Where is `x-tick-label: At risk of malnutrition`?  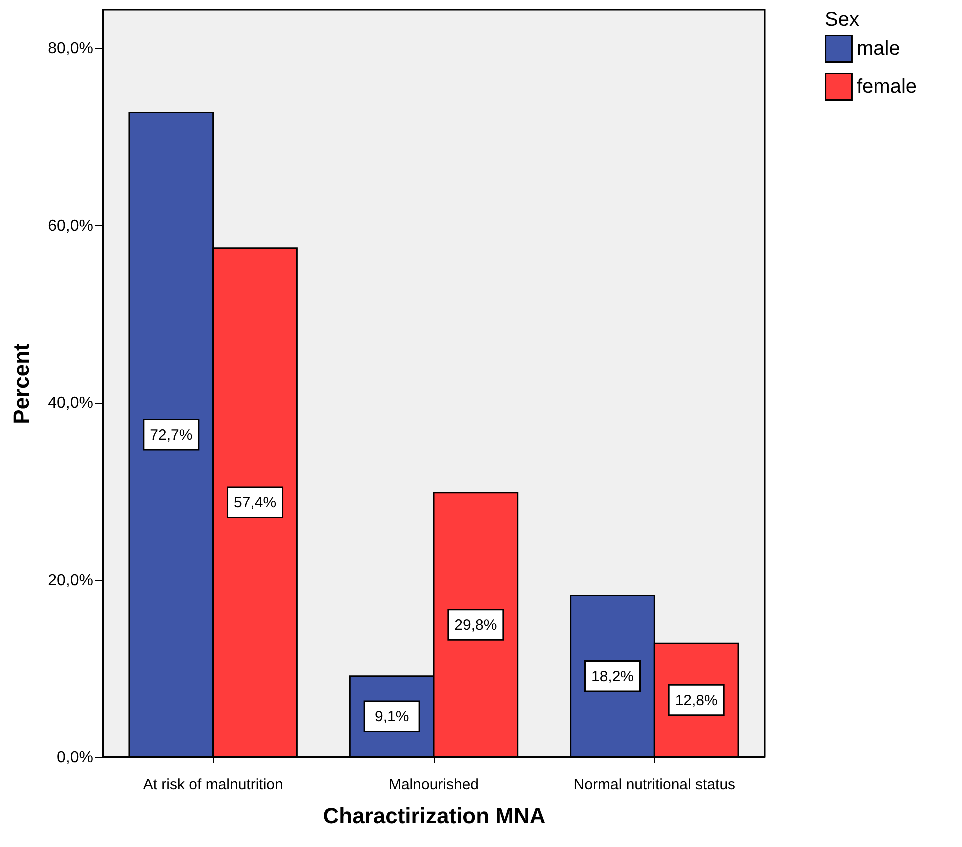
x-tick-label: At risk of malnutrition is located at coordinates (213, 785).